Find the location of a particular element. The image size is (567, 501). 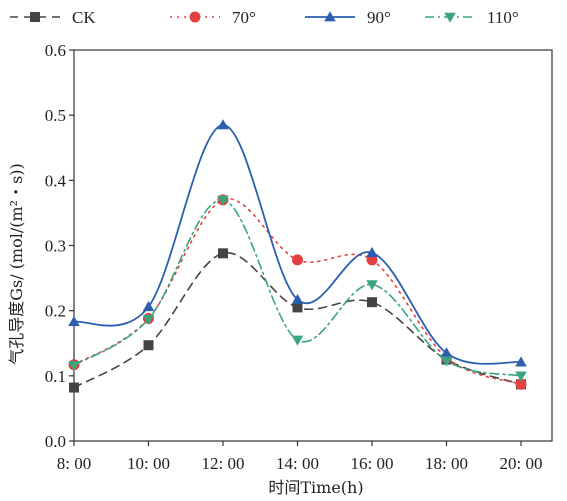

legend: CK 70° 90° 110° is located at coordinates (264, 17).